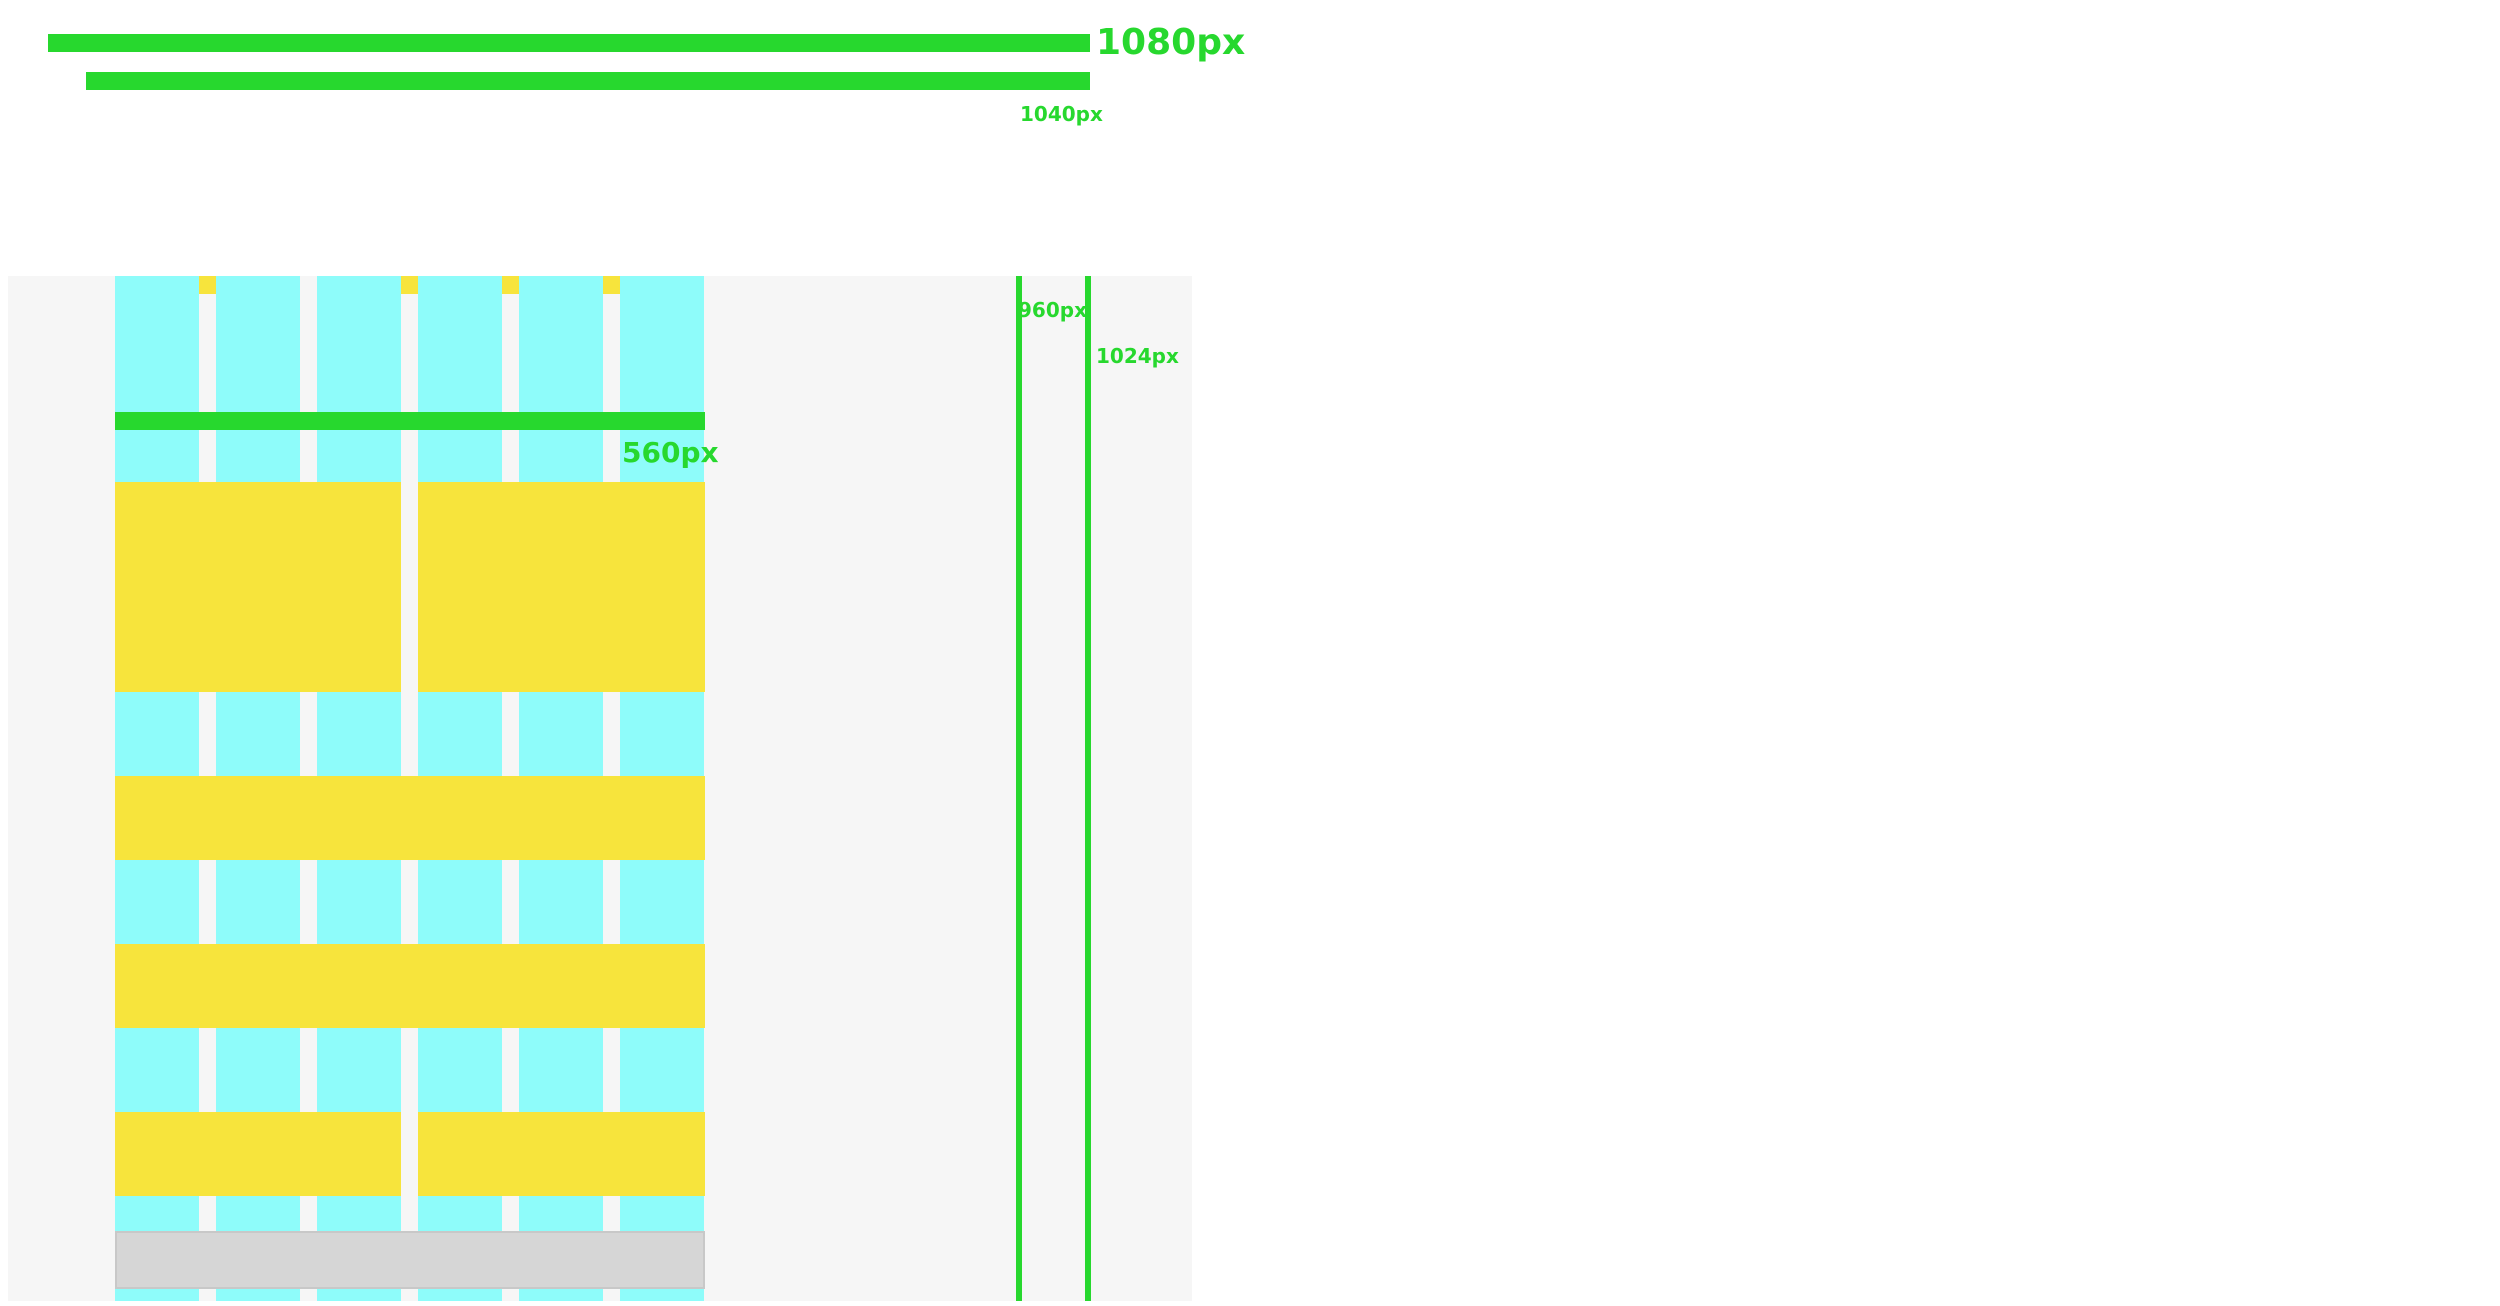  I want to click on label-1040: 1040px, so click(1061, 114).